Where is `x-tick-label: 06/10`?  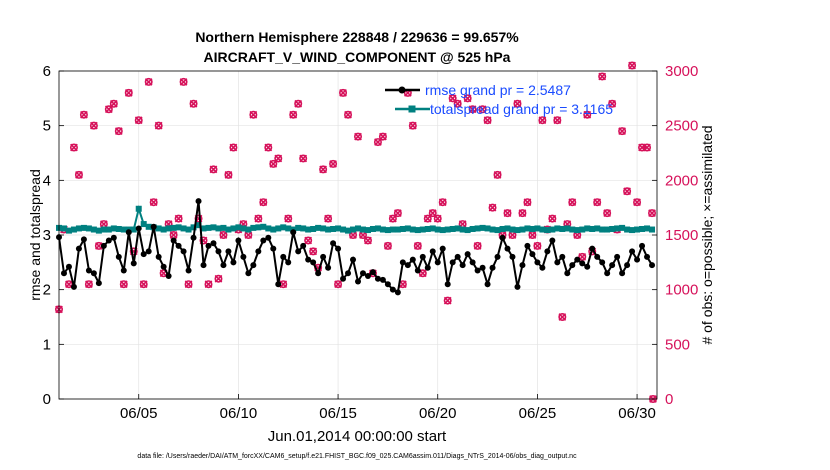 x-tick-label: 06/10 is located at coordinates (239, 413).